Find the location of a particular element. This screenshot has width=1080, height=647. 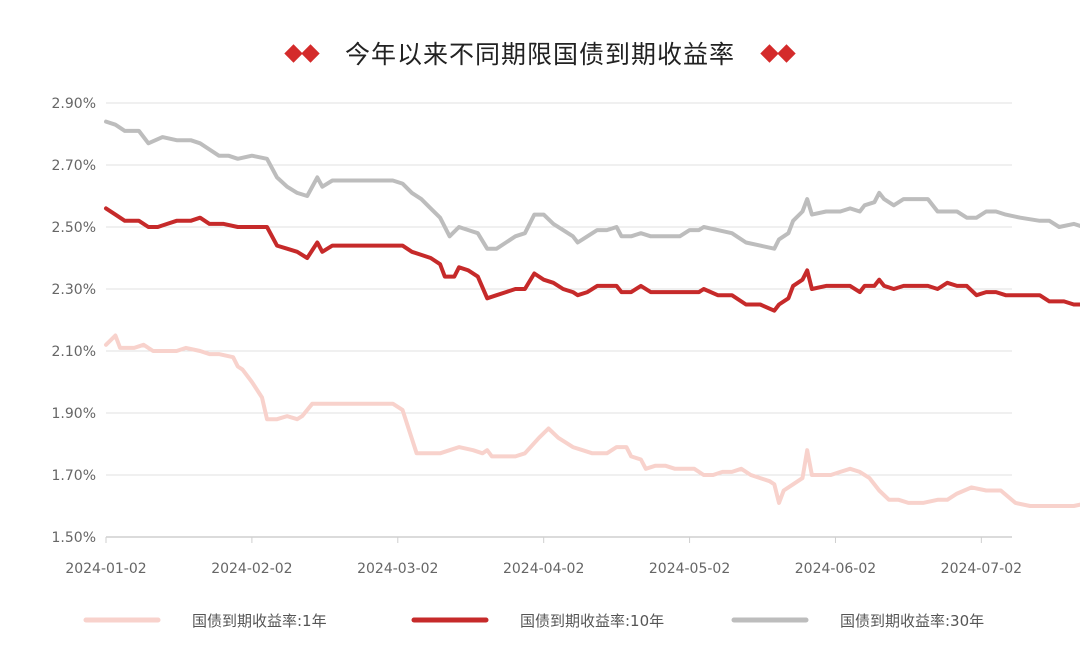

legend: 国债到期收益率:1年 国债到期收益率:10年 国债到期收益率:30年 is located at coordinates (533, 621).